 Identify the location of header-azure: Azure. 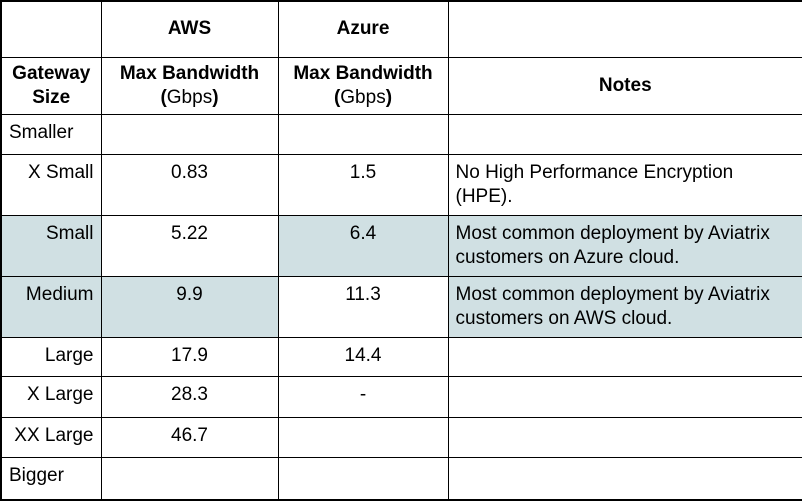
(363, 29).